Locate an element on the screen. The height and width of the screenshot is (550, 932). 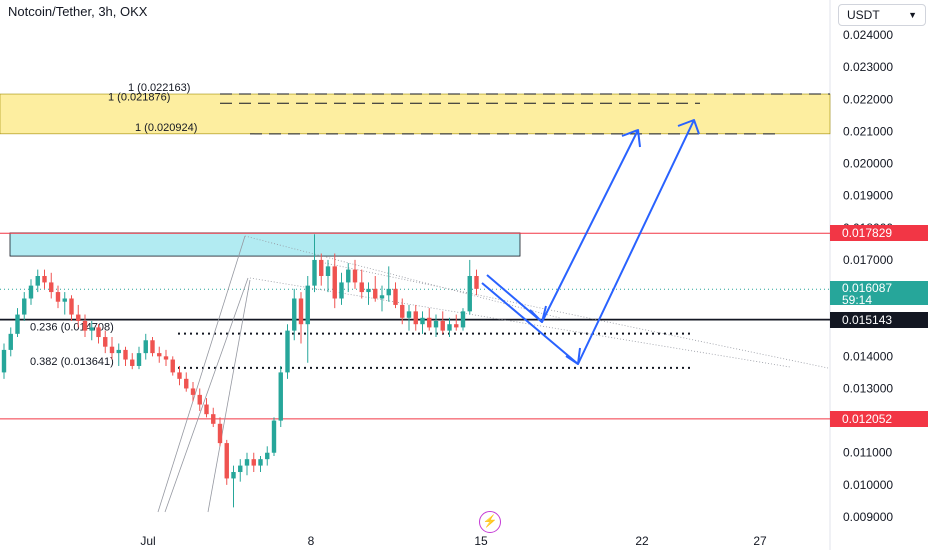
time-tick-label: 15 is located at coordinates (481, 541).